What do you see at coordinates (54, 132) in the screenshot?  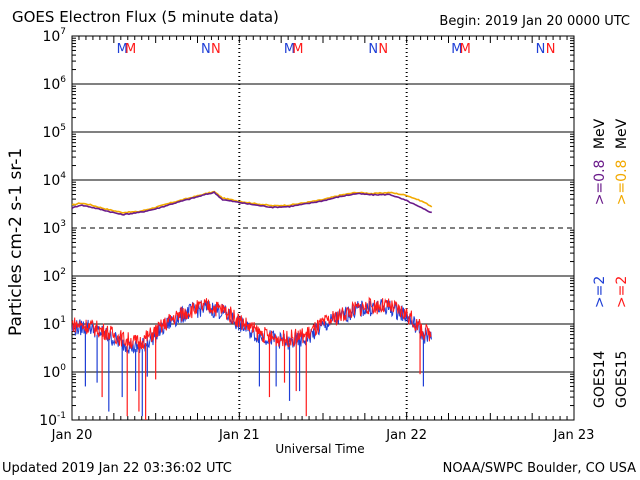 I see `y-tick-label-5: 10⁵` at bounding box center [54, 132].